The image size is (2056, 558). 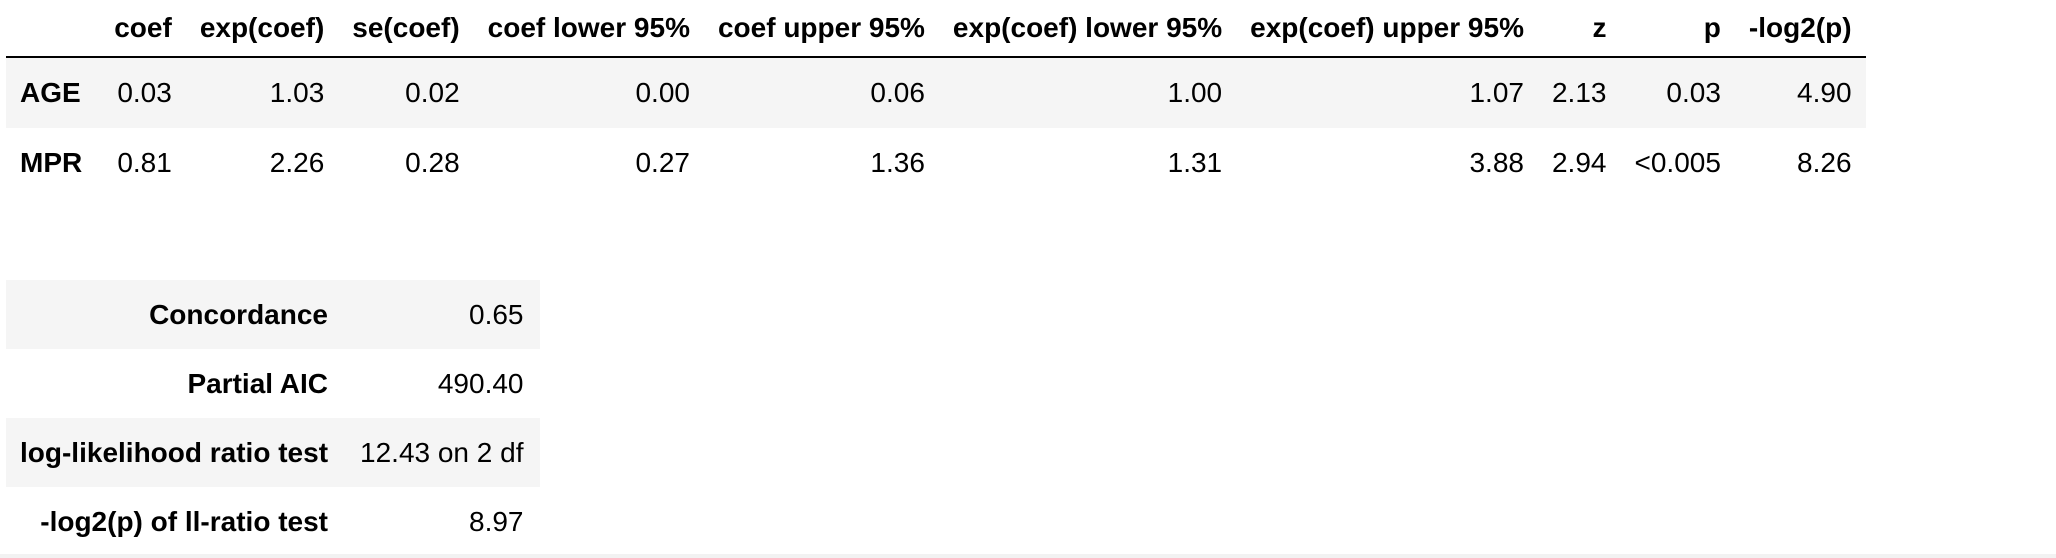 What do you see at coordinates (821, 29) in the screenshot?
I see `column-header-coef-upper-95: coef upper 95%` at bounding box center [821, 29].